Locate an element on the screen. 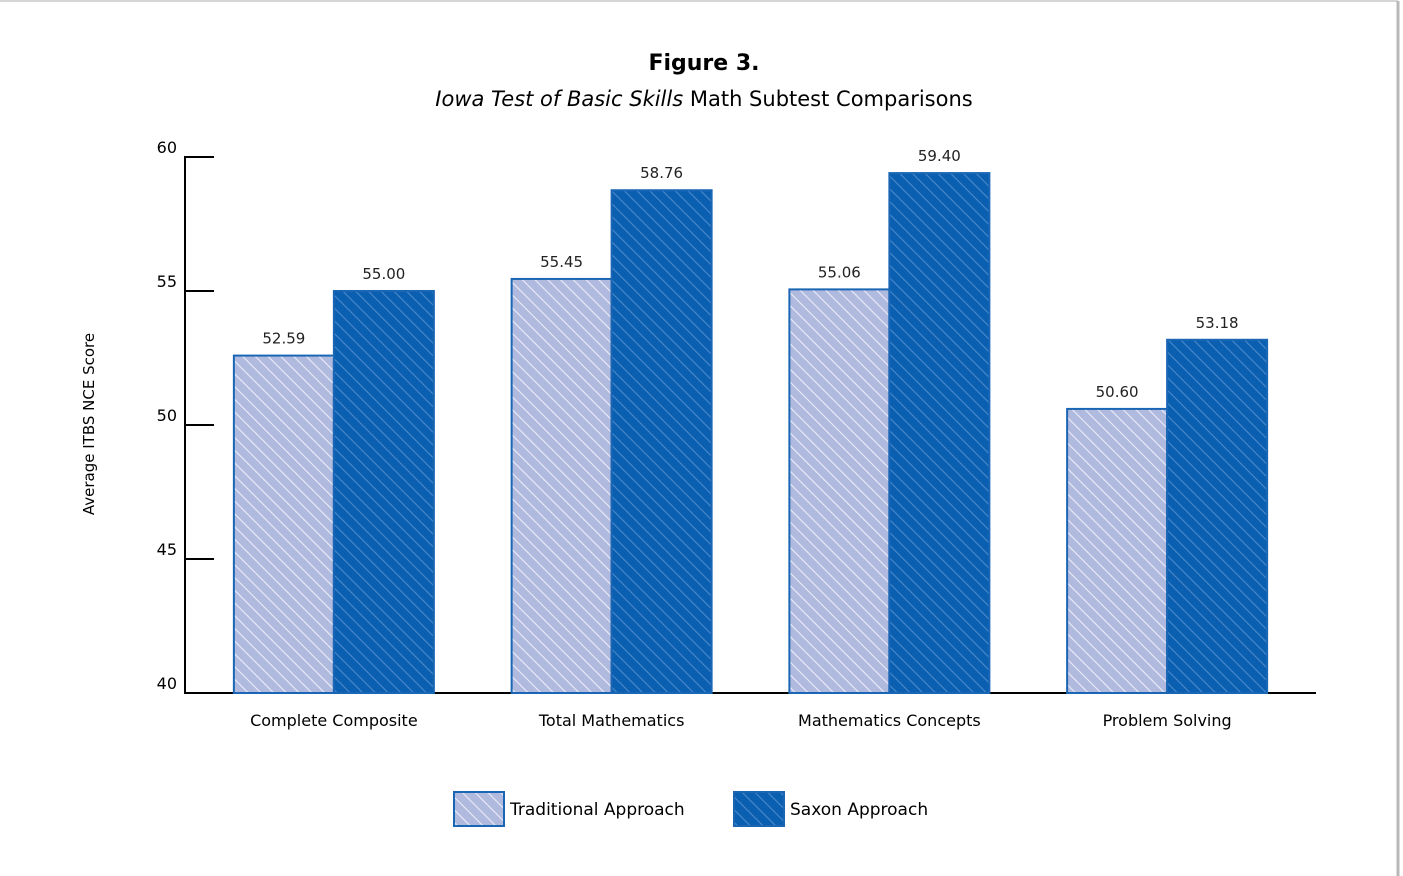 The image size is (1403, 876). category-label: Total Mathematics is located at coordinates (611, 720).